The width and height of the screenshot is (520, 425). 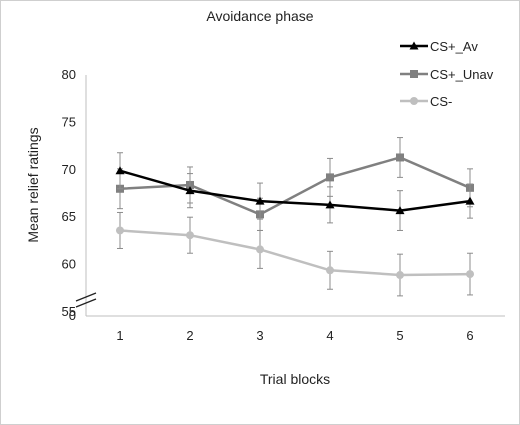 What do you see at coordinates (119, 335) in the screenshot?
I see `x-tick-label: 1` at bounding box center [119, 335].